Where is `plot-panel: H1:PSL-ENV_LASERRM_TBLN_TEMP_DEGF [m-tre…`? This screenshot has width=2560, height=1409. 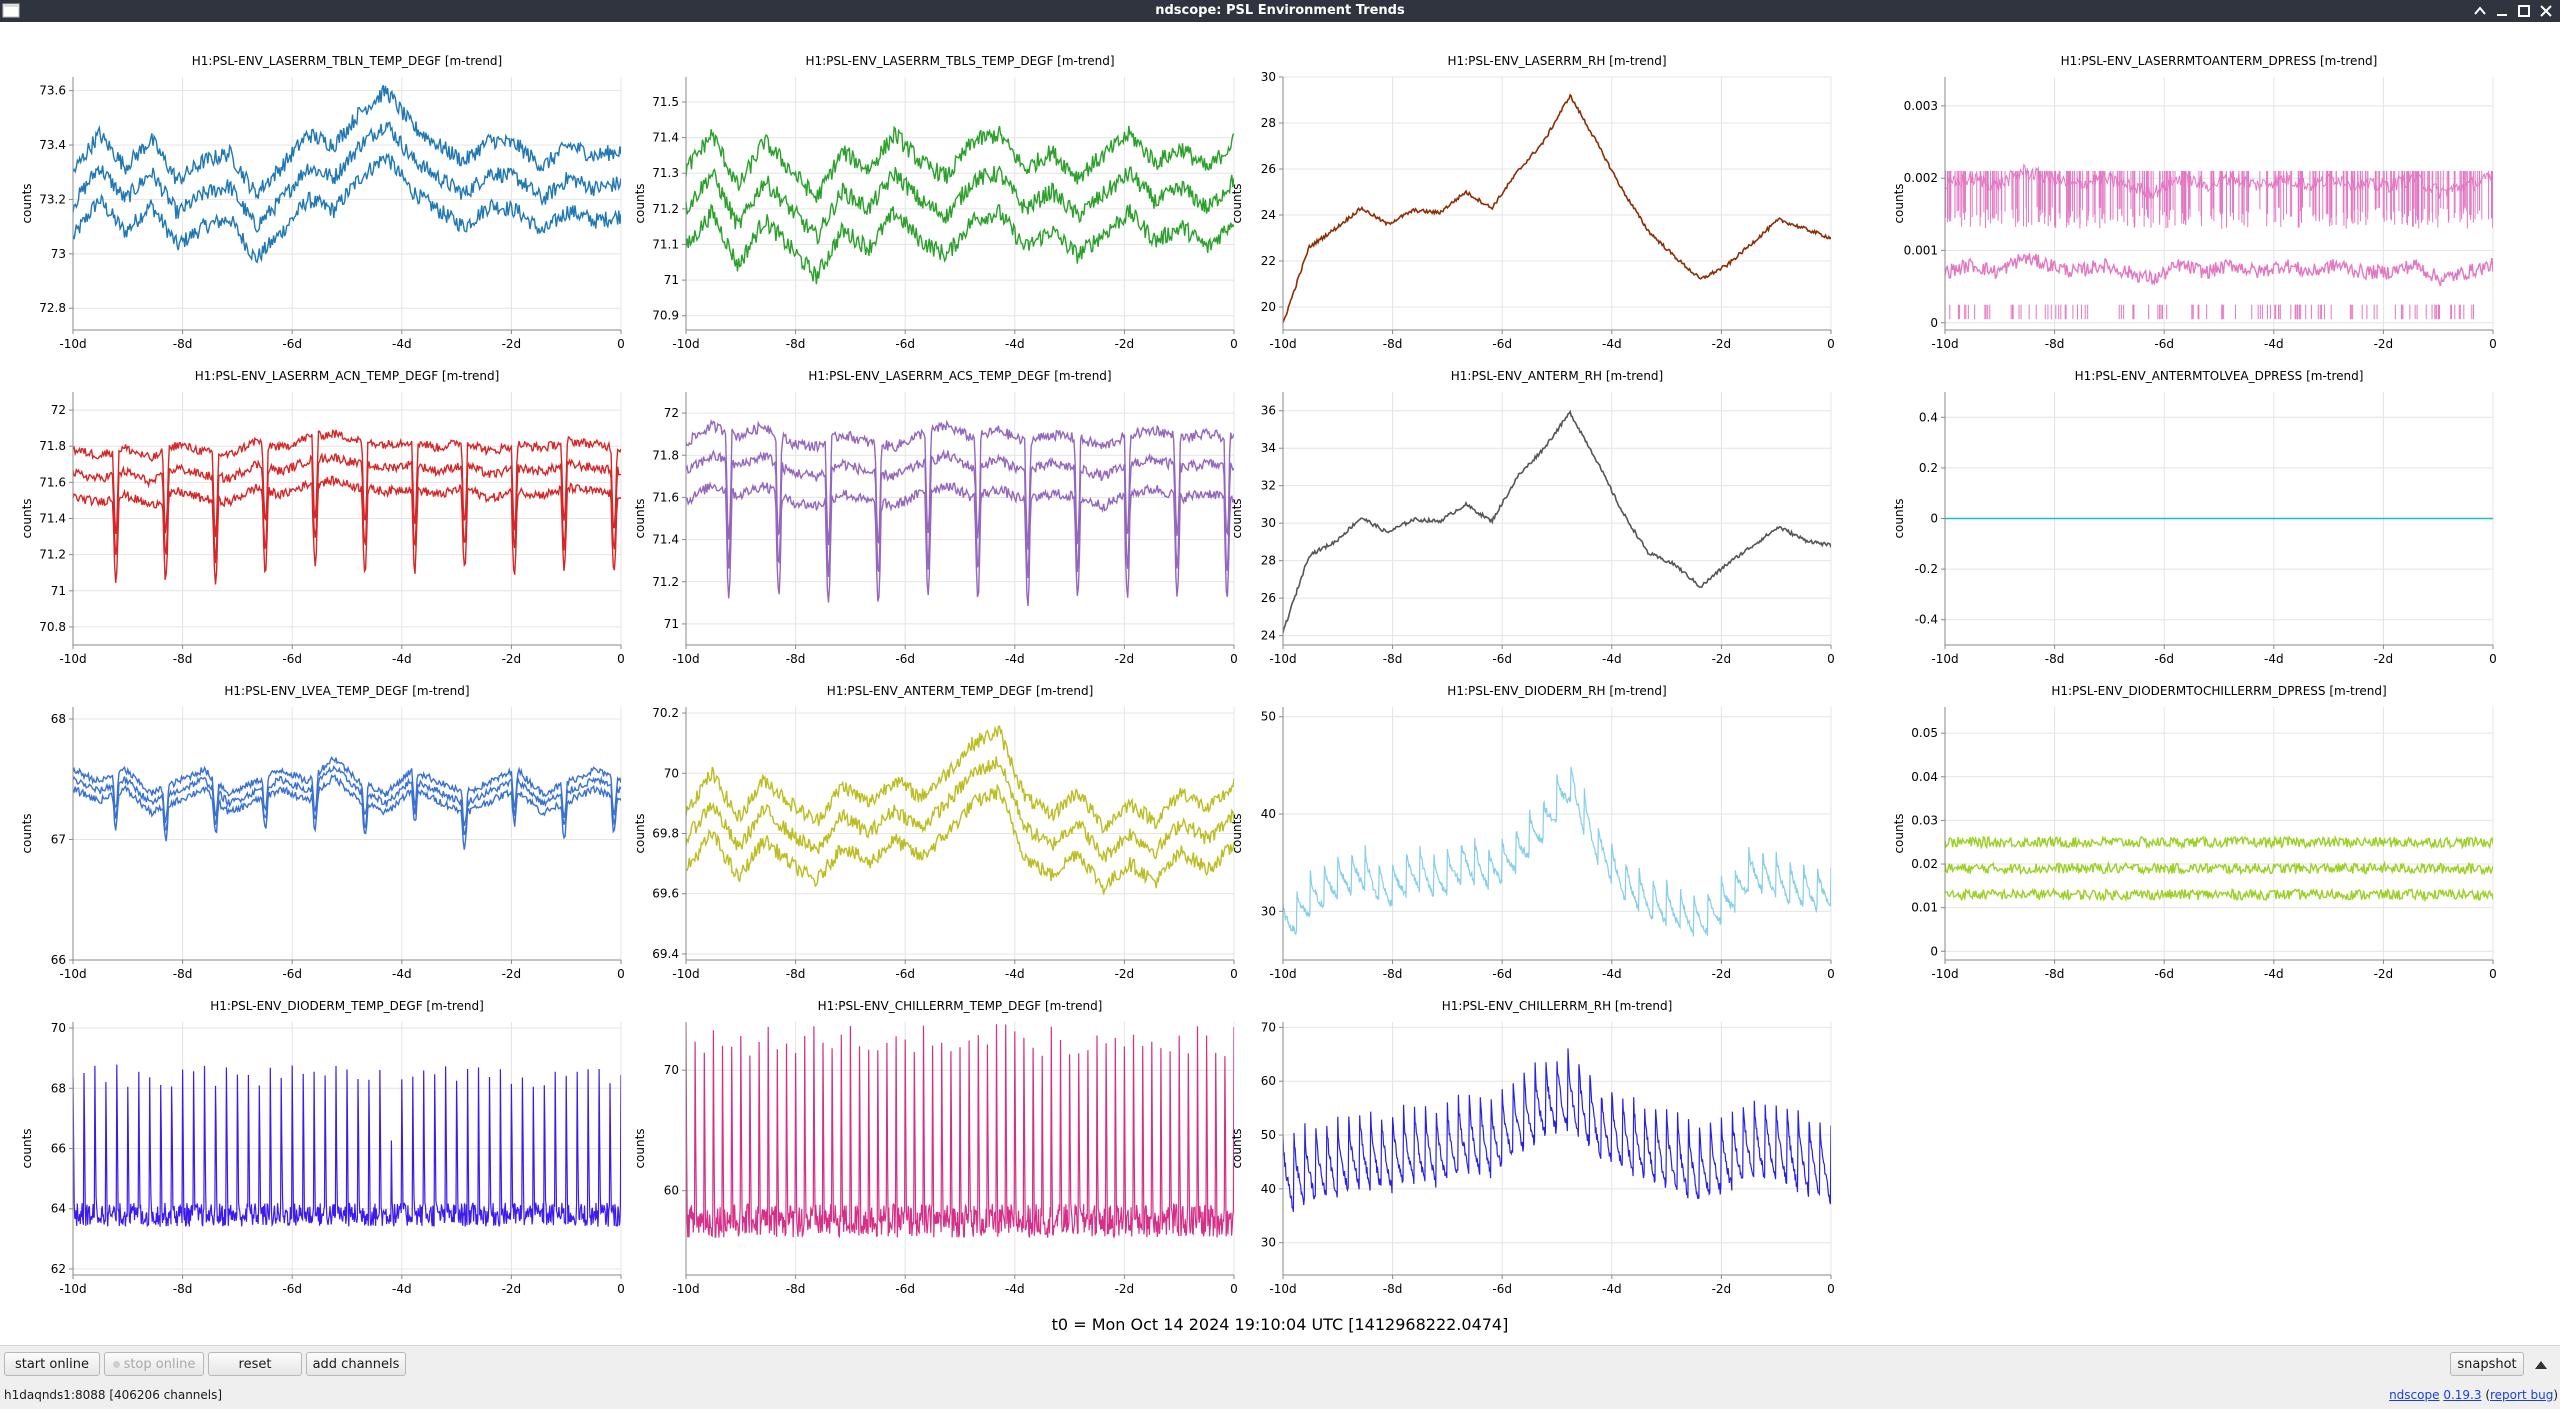
plot-panel: H1:PSL-ENV_LASERRM_TBLN_TEMP_DEGF [m-tre… is located at coordinates (322, 202).